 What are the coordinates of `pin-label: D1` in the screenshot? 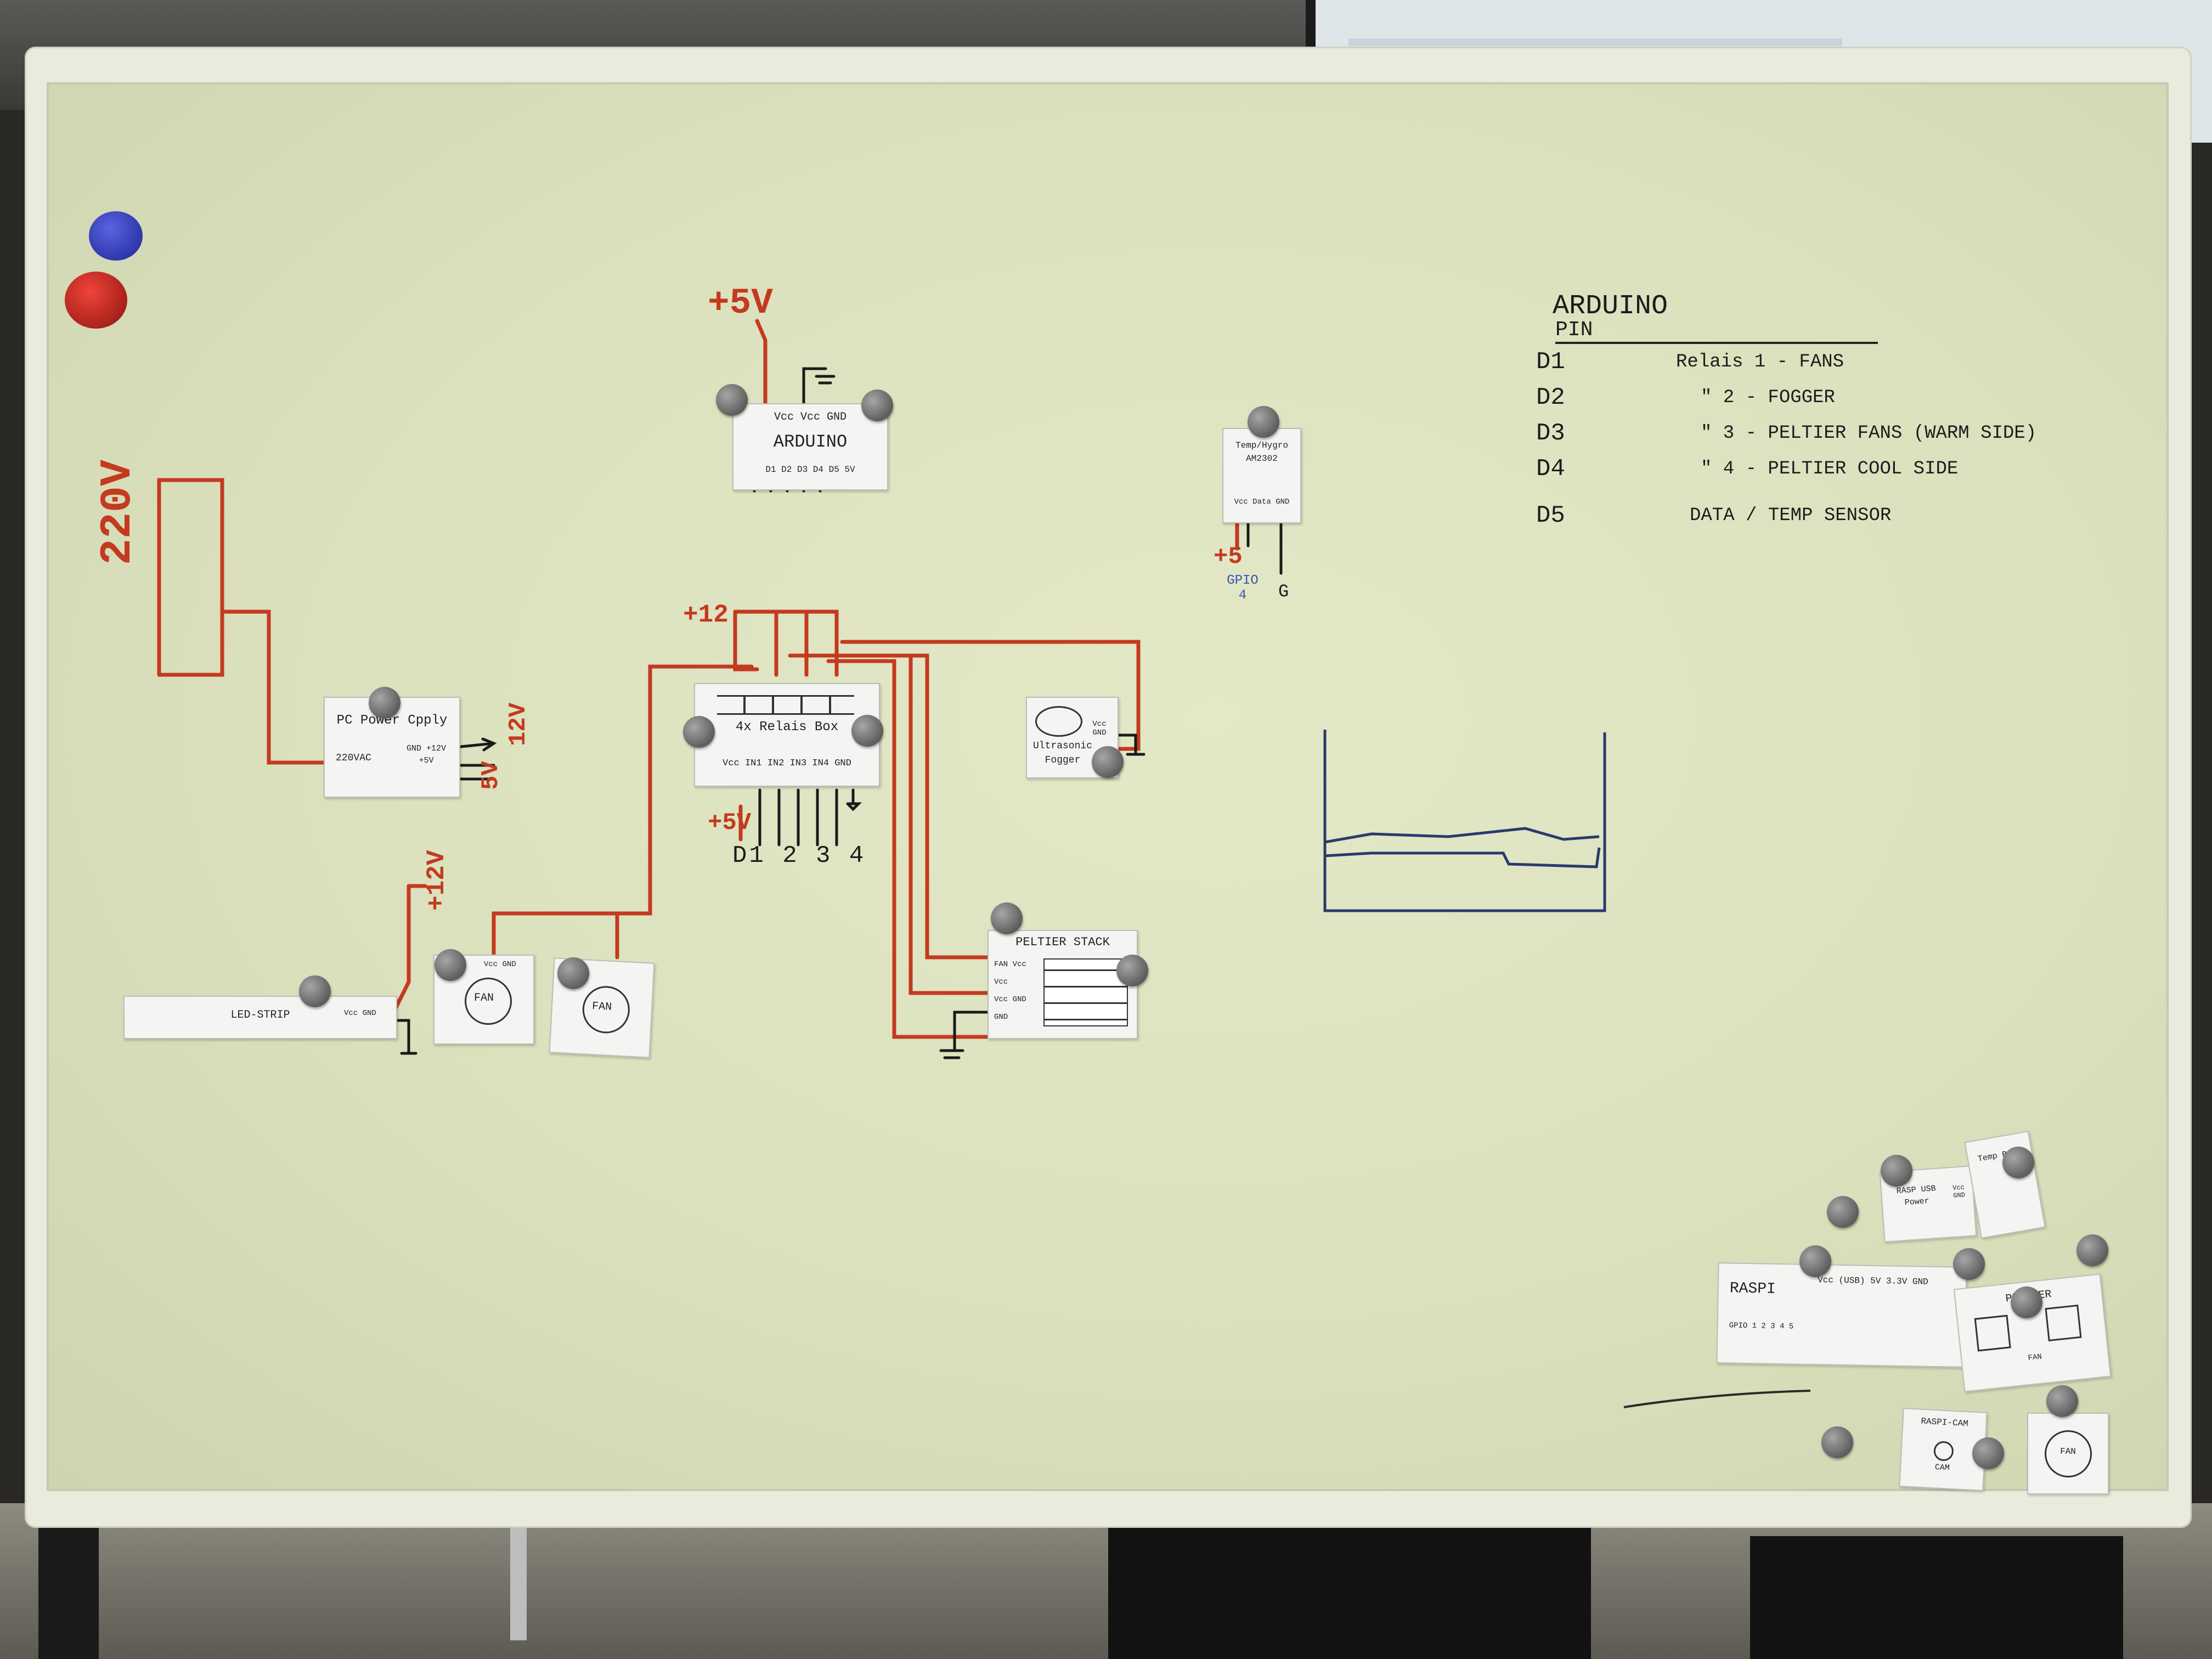 It's located at (1551, 362).